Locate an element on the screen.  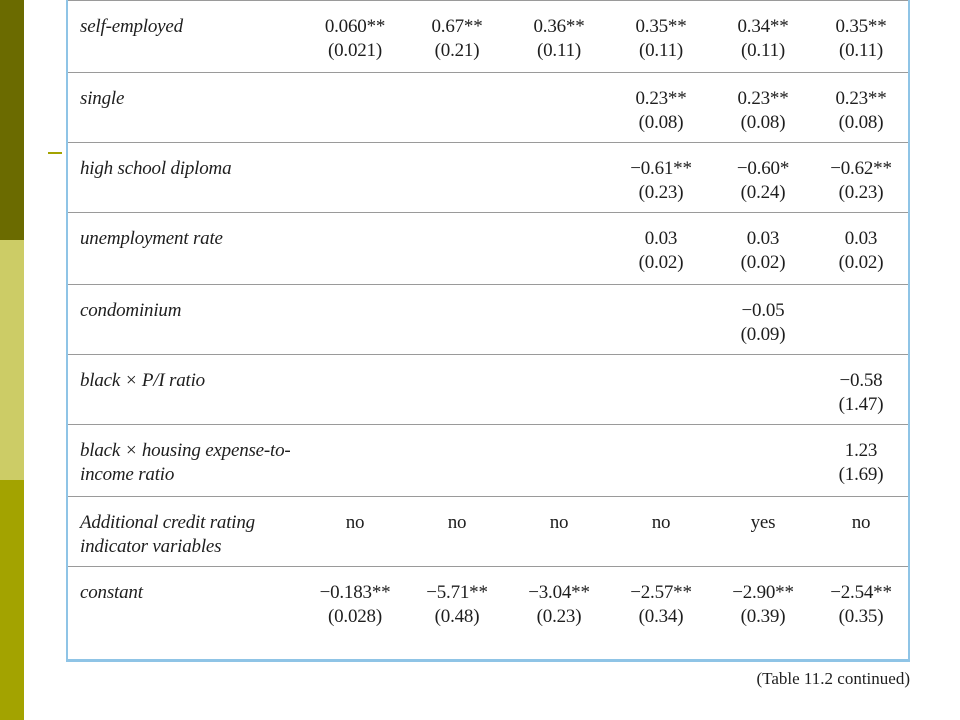
standard-error: (0.09) is located at coordinates (763, 334).